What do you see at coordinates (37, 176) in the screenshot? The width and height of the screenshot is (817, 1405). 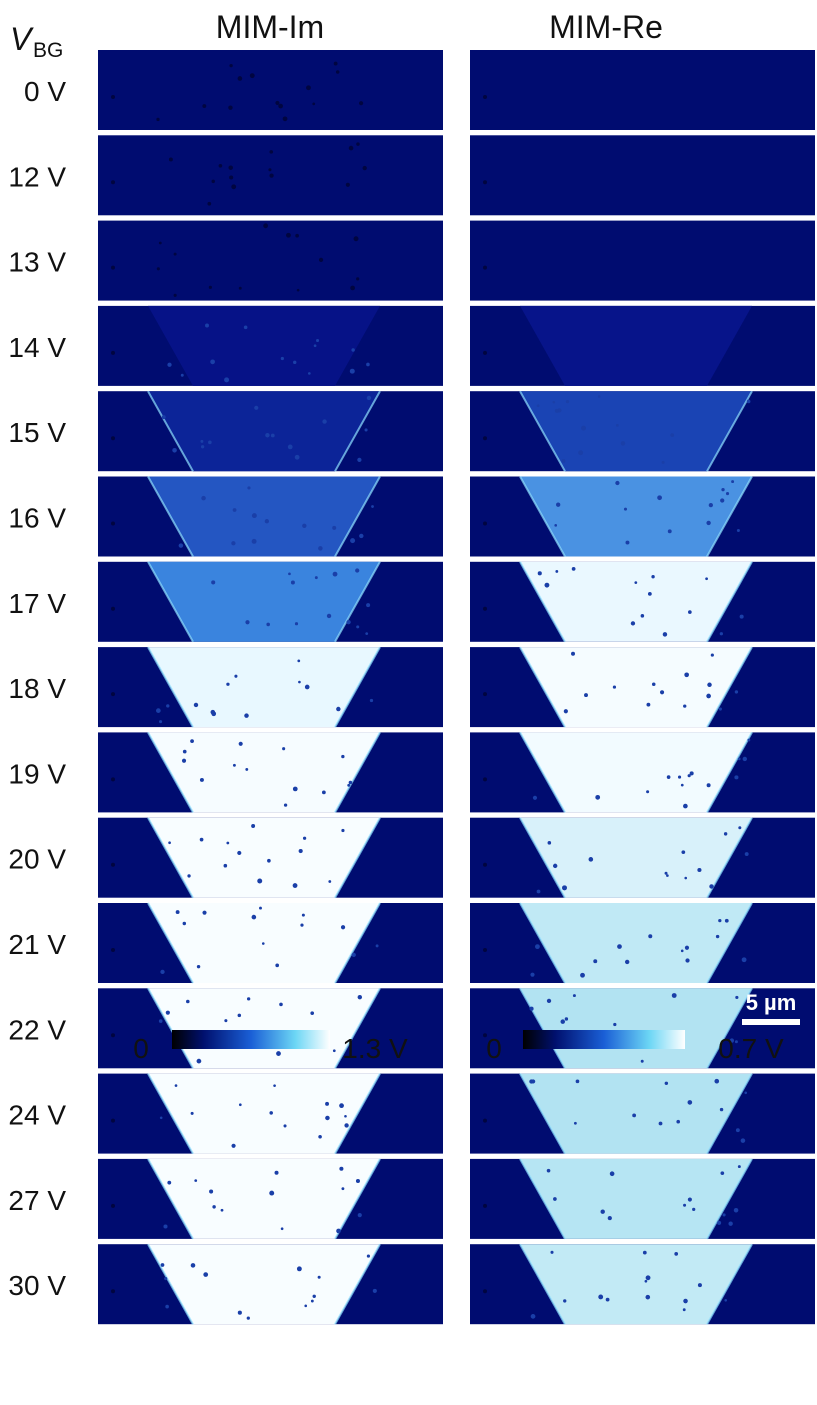 I see `row-label: 12 V` at bounding box center [37, 176].